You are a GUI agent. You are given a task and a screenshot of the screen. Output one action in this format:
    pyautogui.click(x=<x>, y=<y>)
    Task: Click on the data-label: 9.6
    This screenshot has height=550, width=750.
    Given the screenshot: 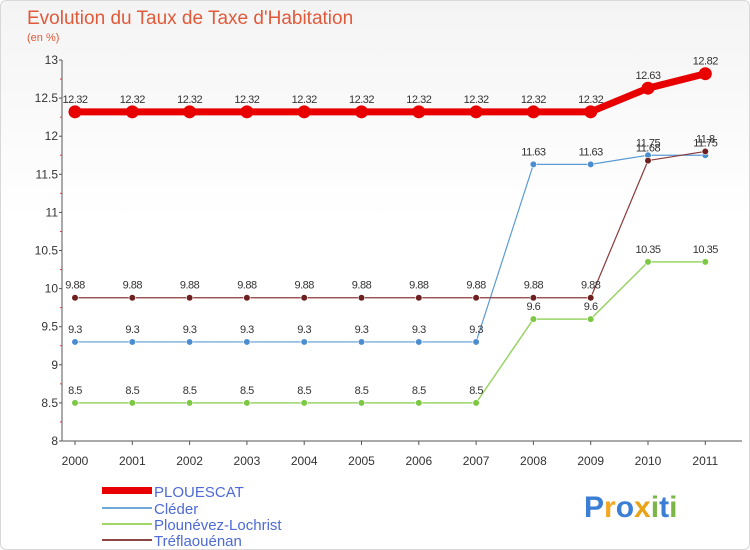 What is the action you would take?
    pyautogui.click(x=534, y=307)
    